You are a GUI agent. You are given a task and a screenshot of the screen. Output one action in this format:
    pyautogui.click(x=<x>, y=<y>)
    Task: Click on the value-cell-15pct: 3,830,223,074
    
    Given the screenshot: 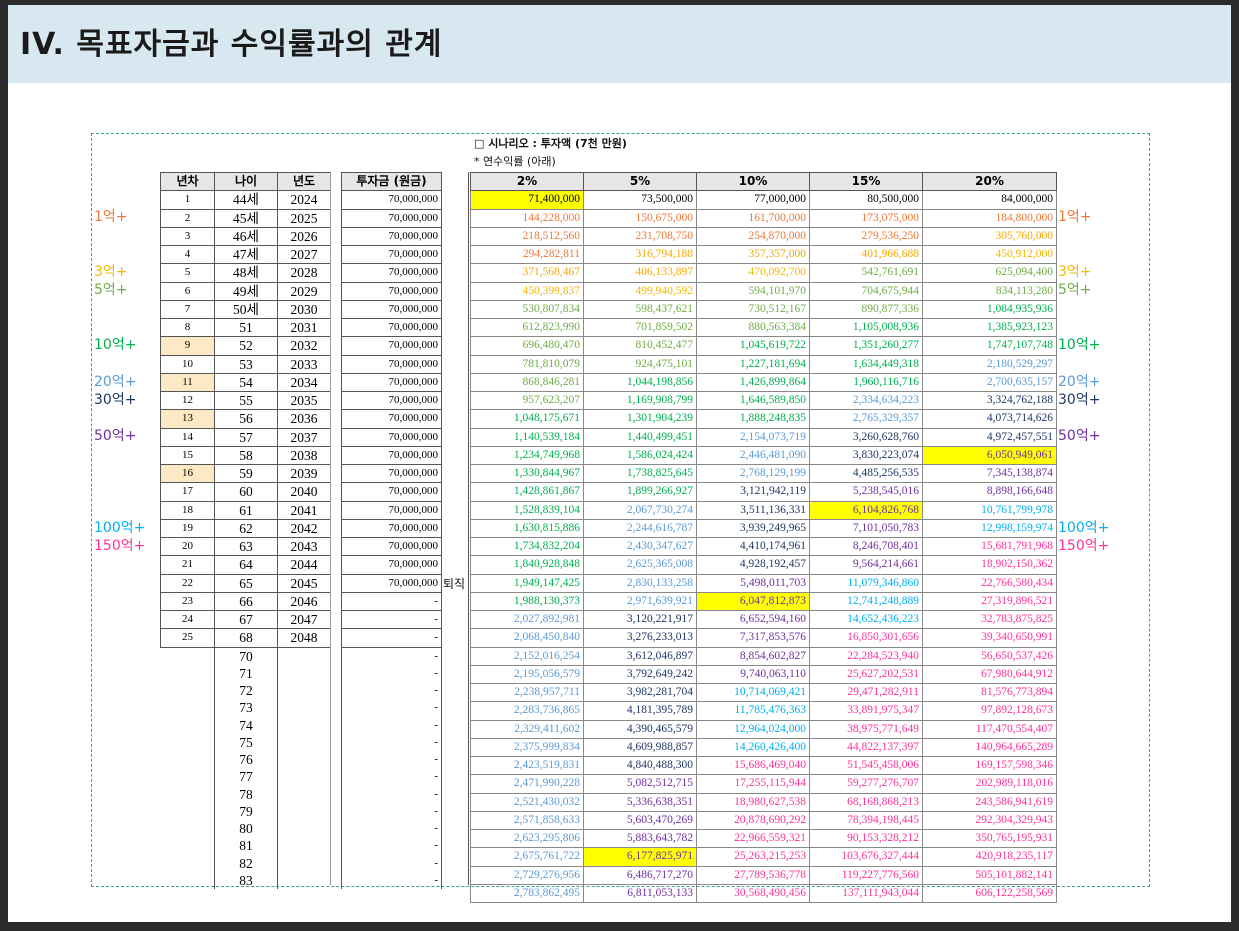 What is the action you would take?
    pyautogui.click(x=866, y=455)
    